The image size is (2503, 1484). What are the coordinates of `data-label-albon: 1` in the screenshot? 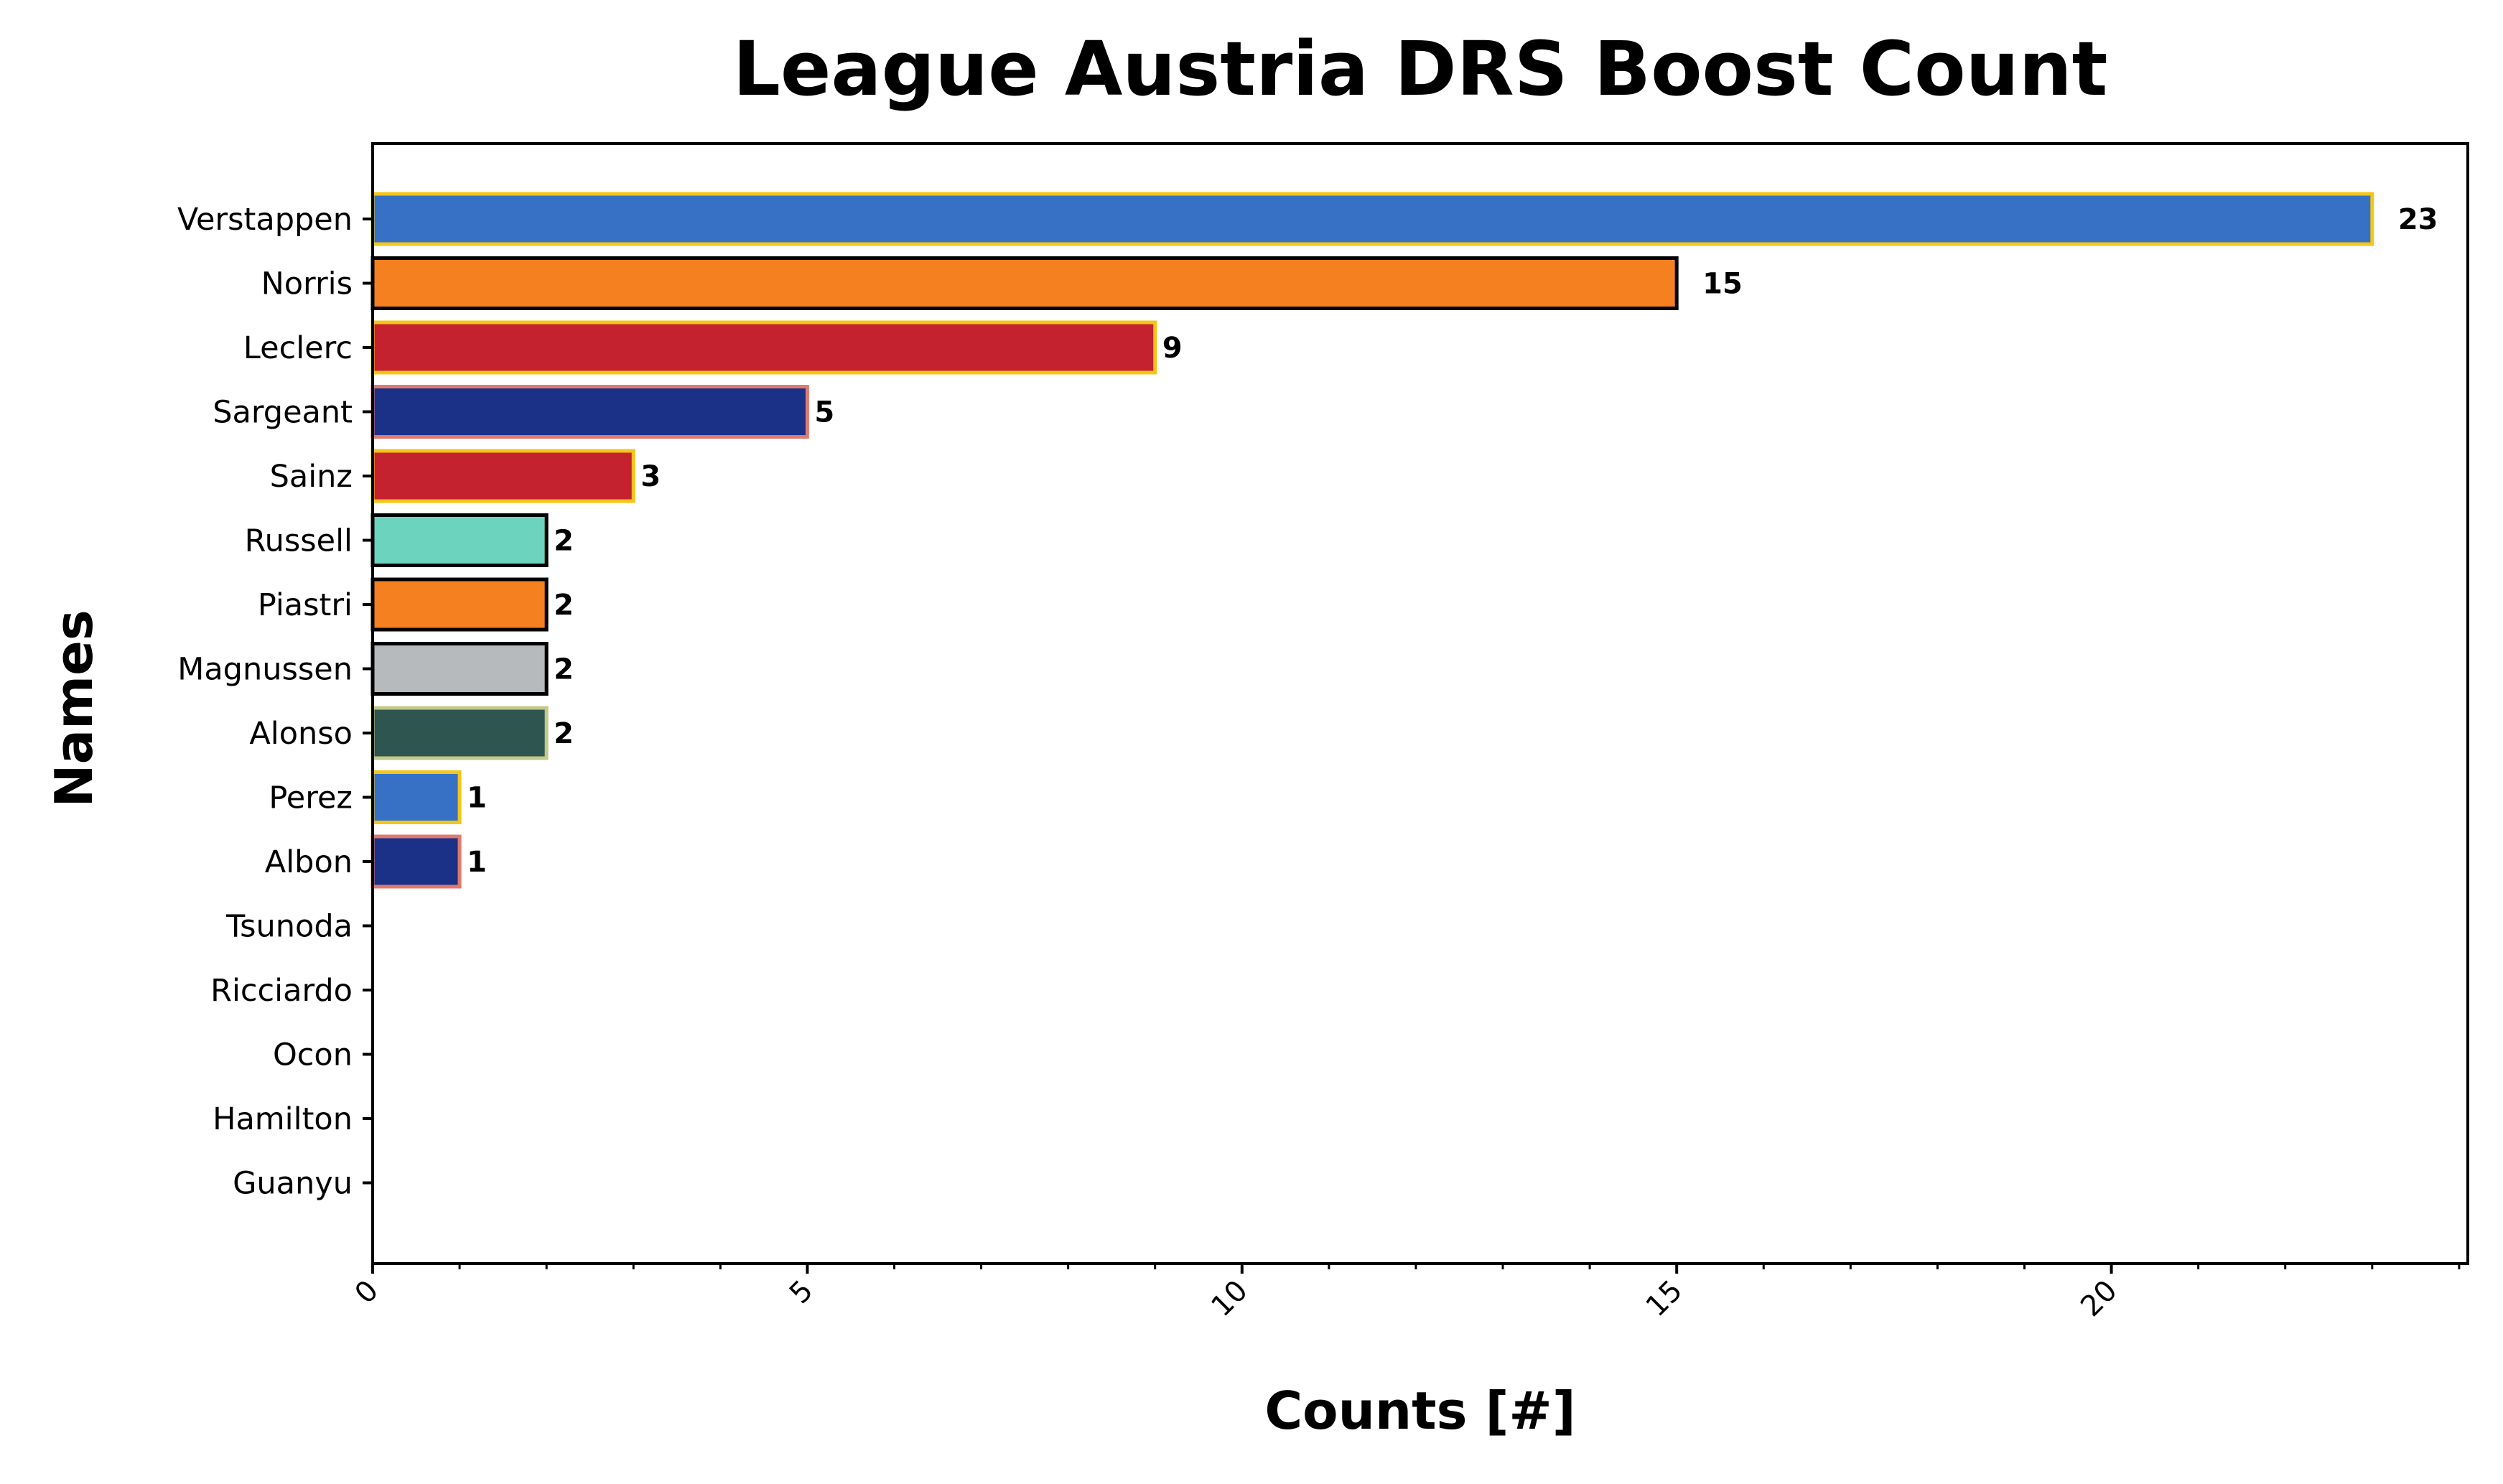 It's located at (477, 862).